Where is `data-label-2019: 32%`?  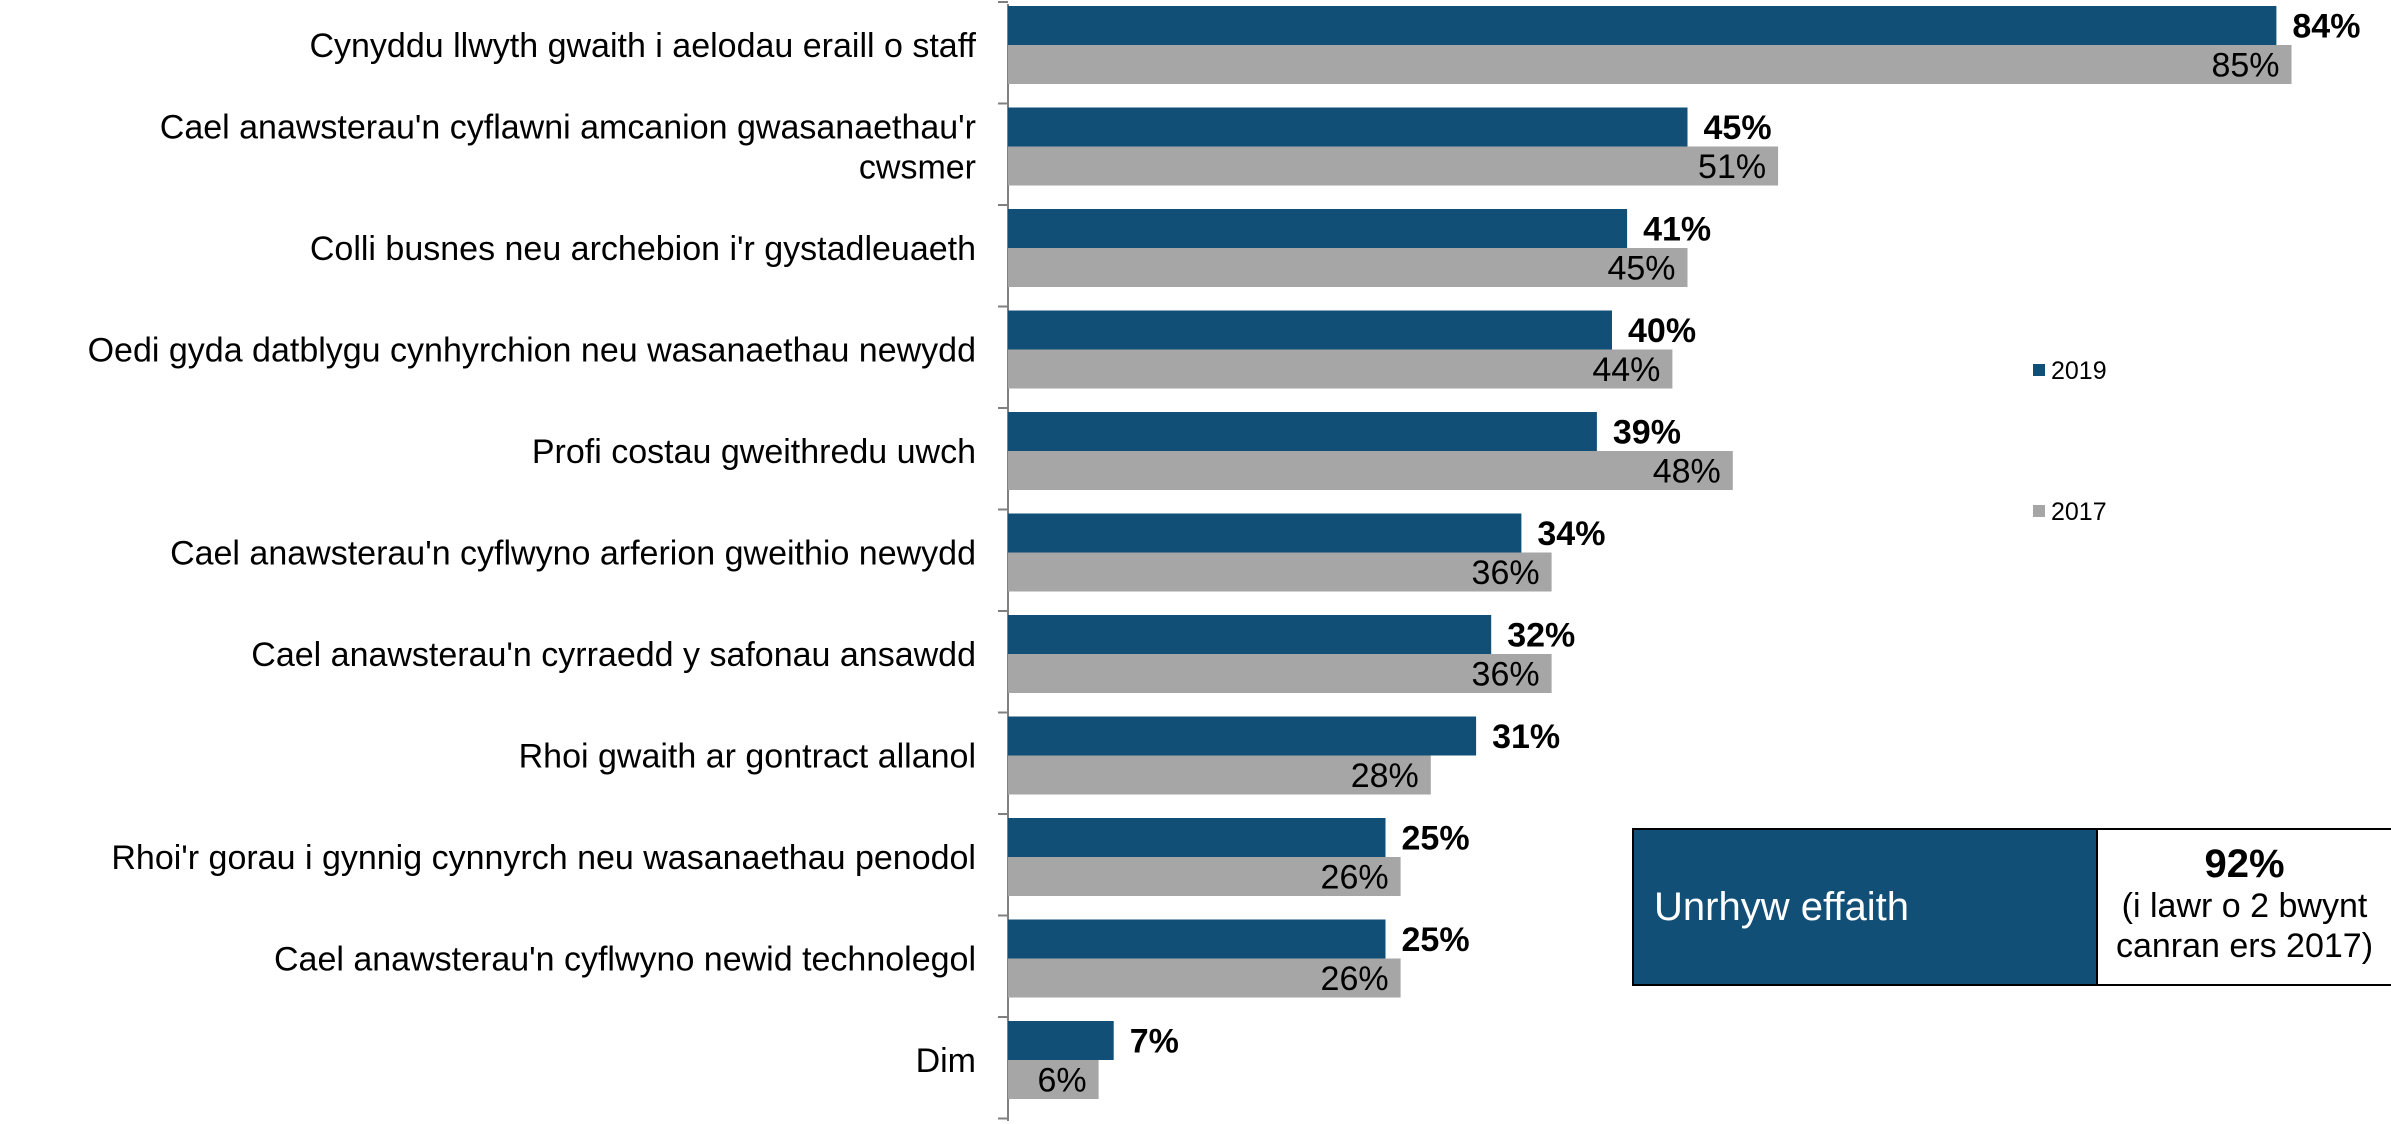
data-label-2019: 32% is located at coordinates (1541, 636).